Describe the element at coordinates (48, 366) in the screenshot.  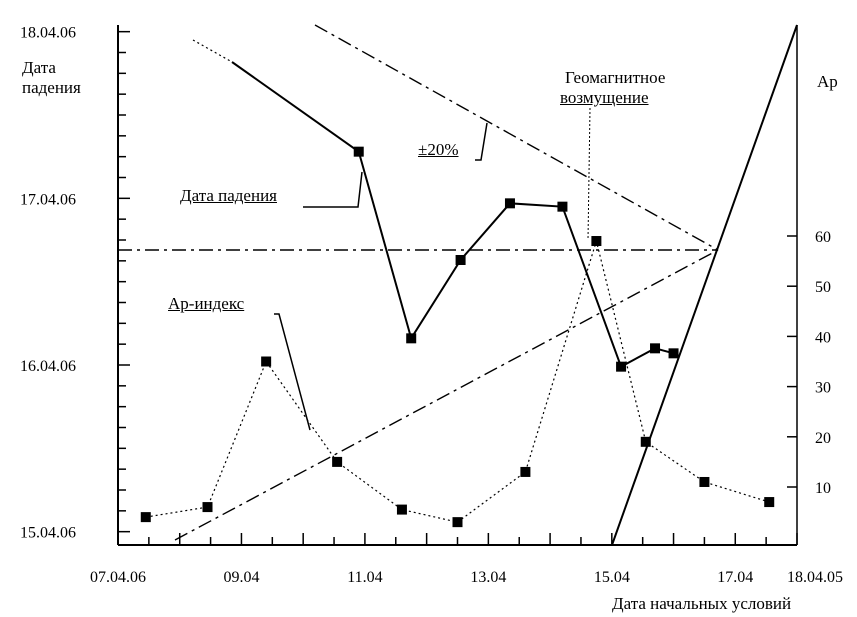
I see `y-left-tick-label: 16.04.06` at that location.